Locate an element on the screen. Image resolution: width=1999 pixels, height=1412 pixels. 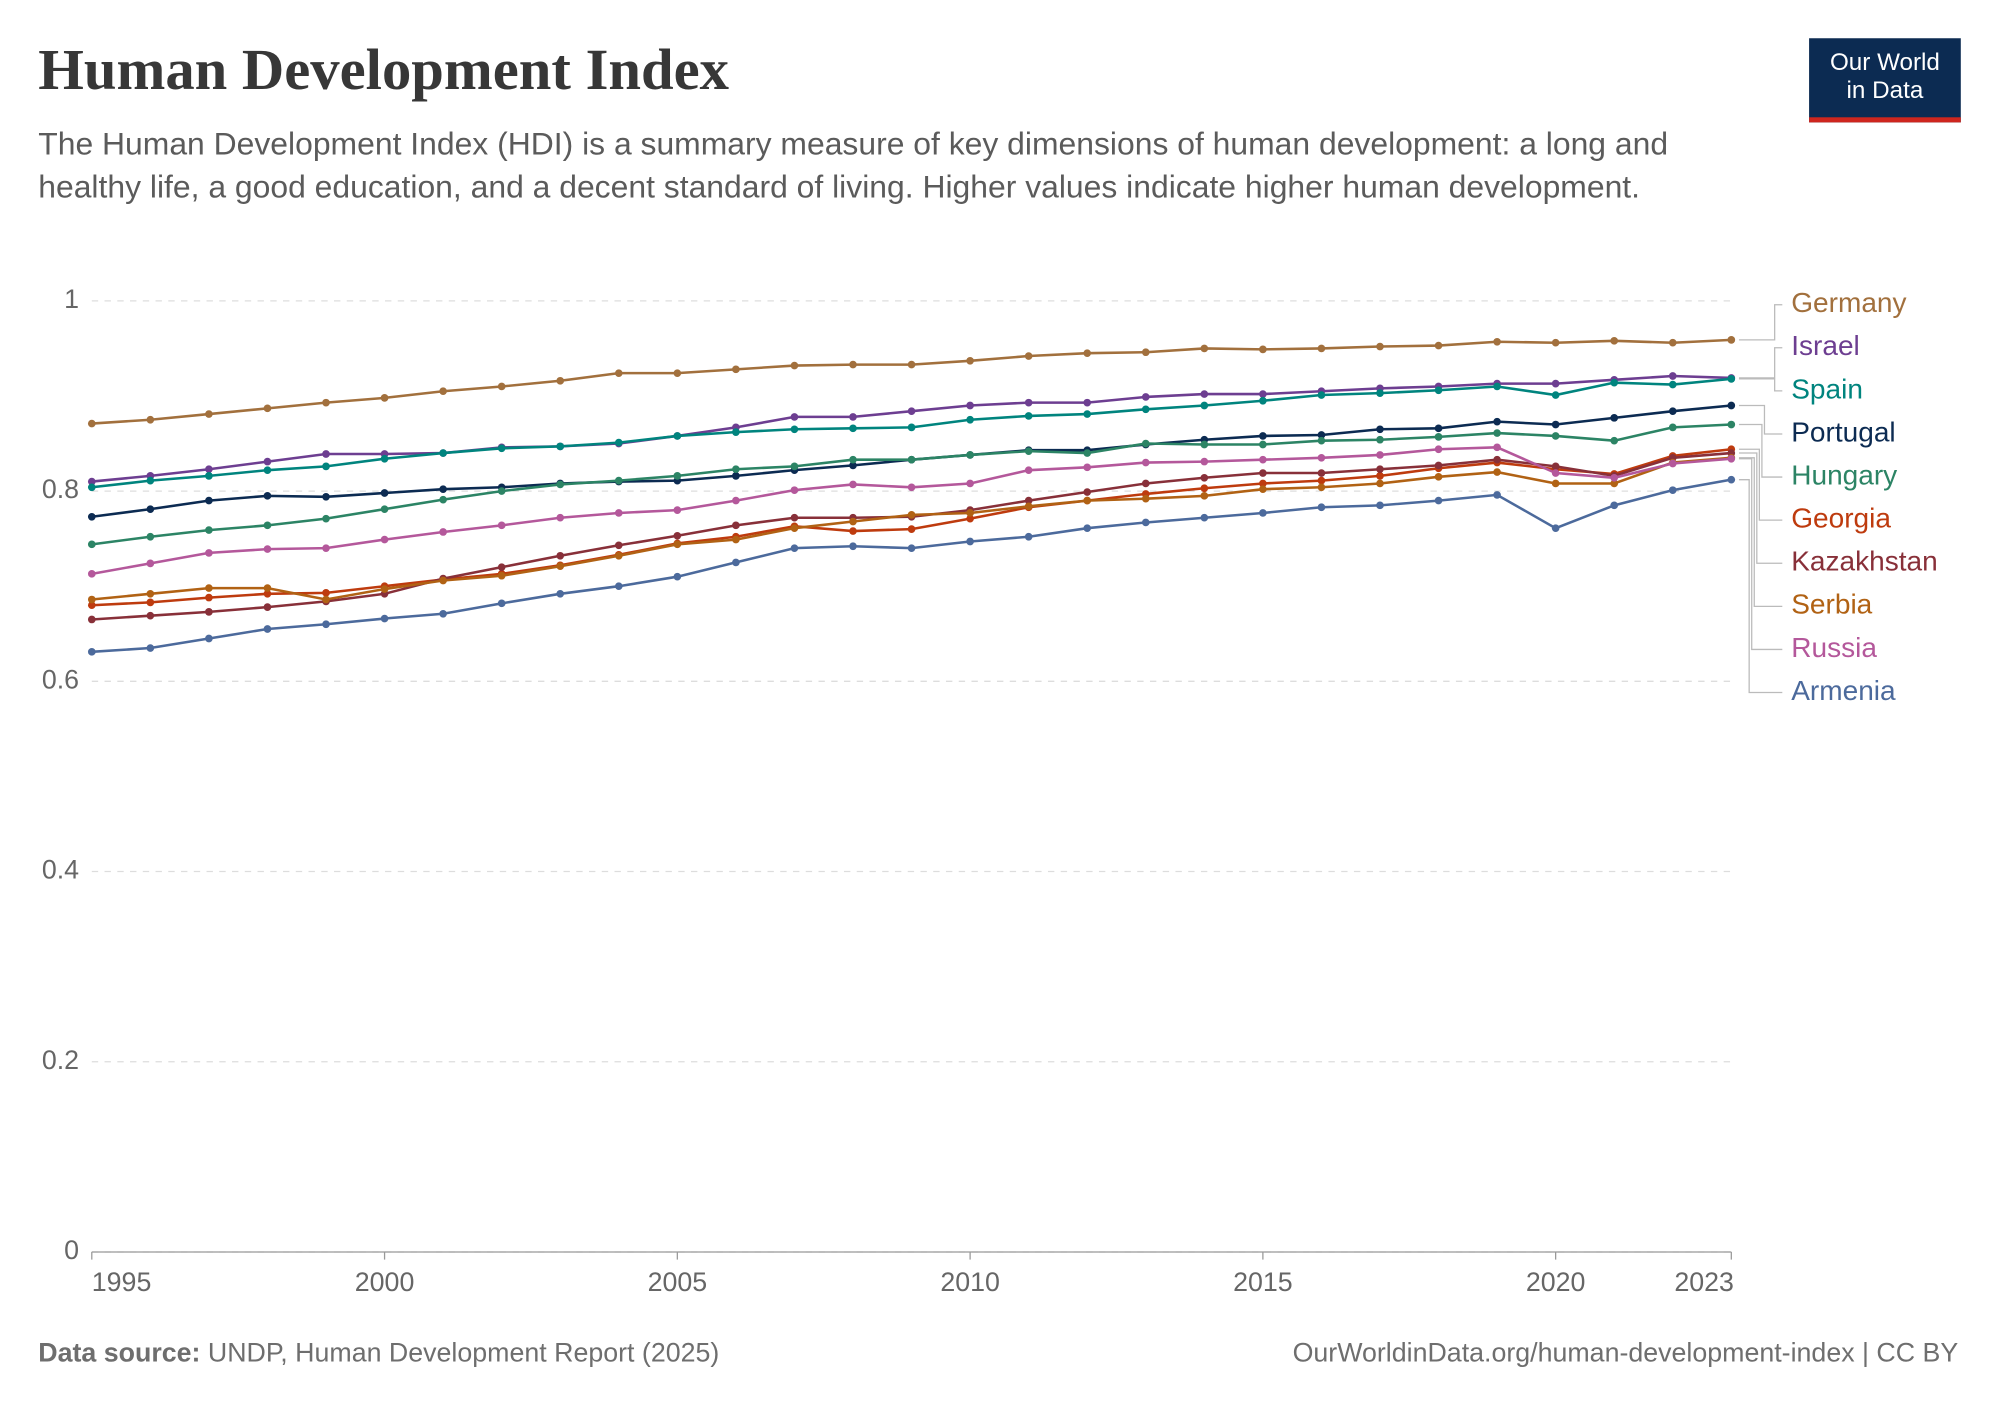
legend-label: Portugal is located at coordinates (1843, 431).